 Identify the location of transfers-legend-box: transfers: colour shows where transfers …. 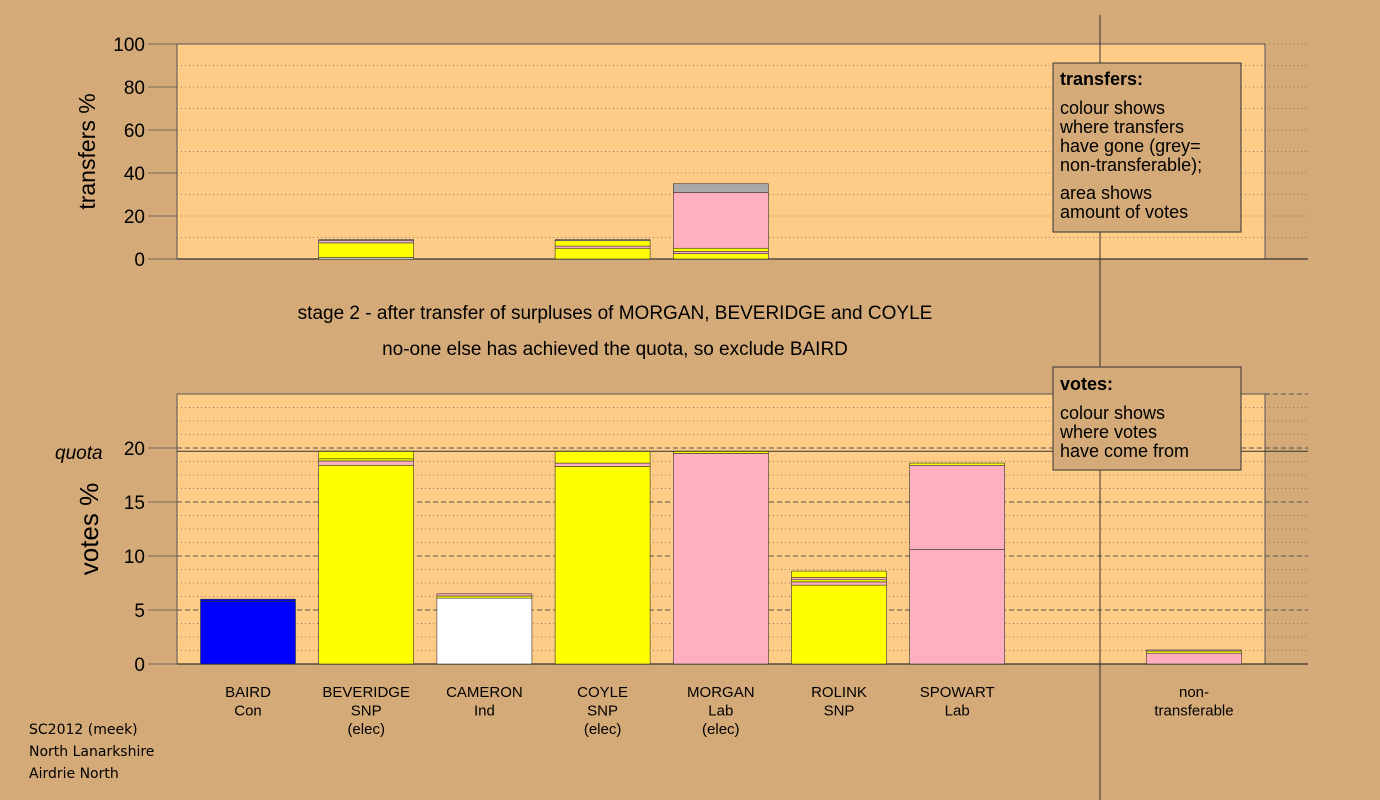
(1147, 147).